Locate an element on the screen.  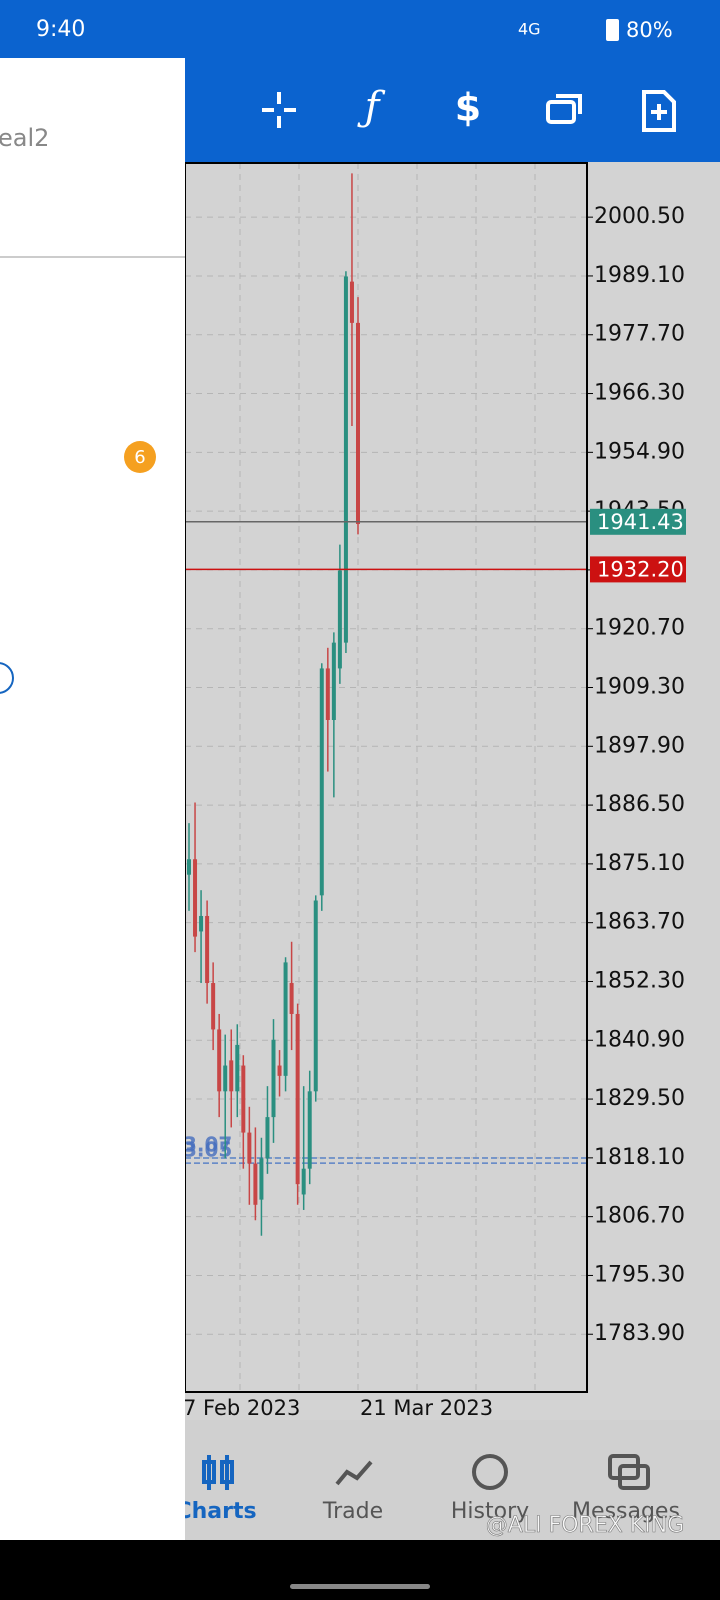
y-tick-label: 1852.30 is located at coordinates (639, 980).